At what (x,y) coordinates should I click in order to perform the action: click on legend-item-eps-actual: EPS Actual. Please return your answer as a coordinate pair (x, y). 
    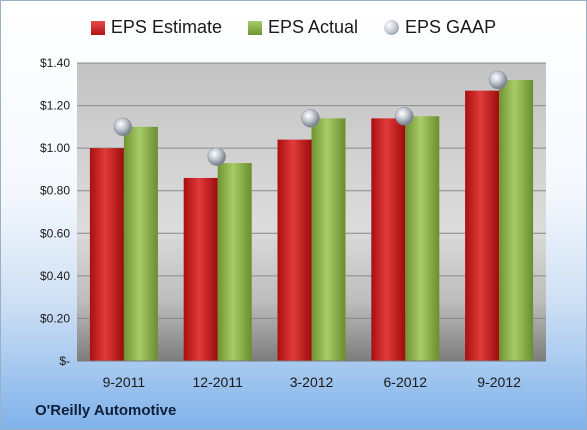
    Looking at the image, I should click on (303, 27).